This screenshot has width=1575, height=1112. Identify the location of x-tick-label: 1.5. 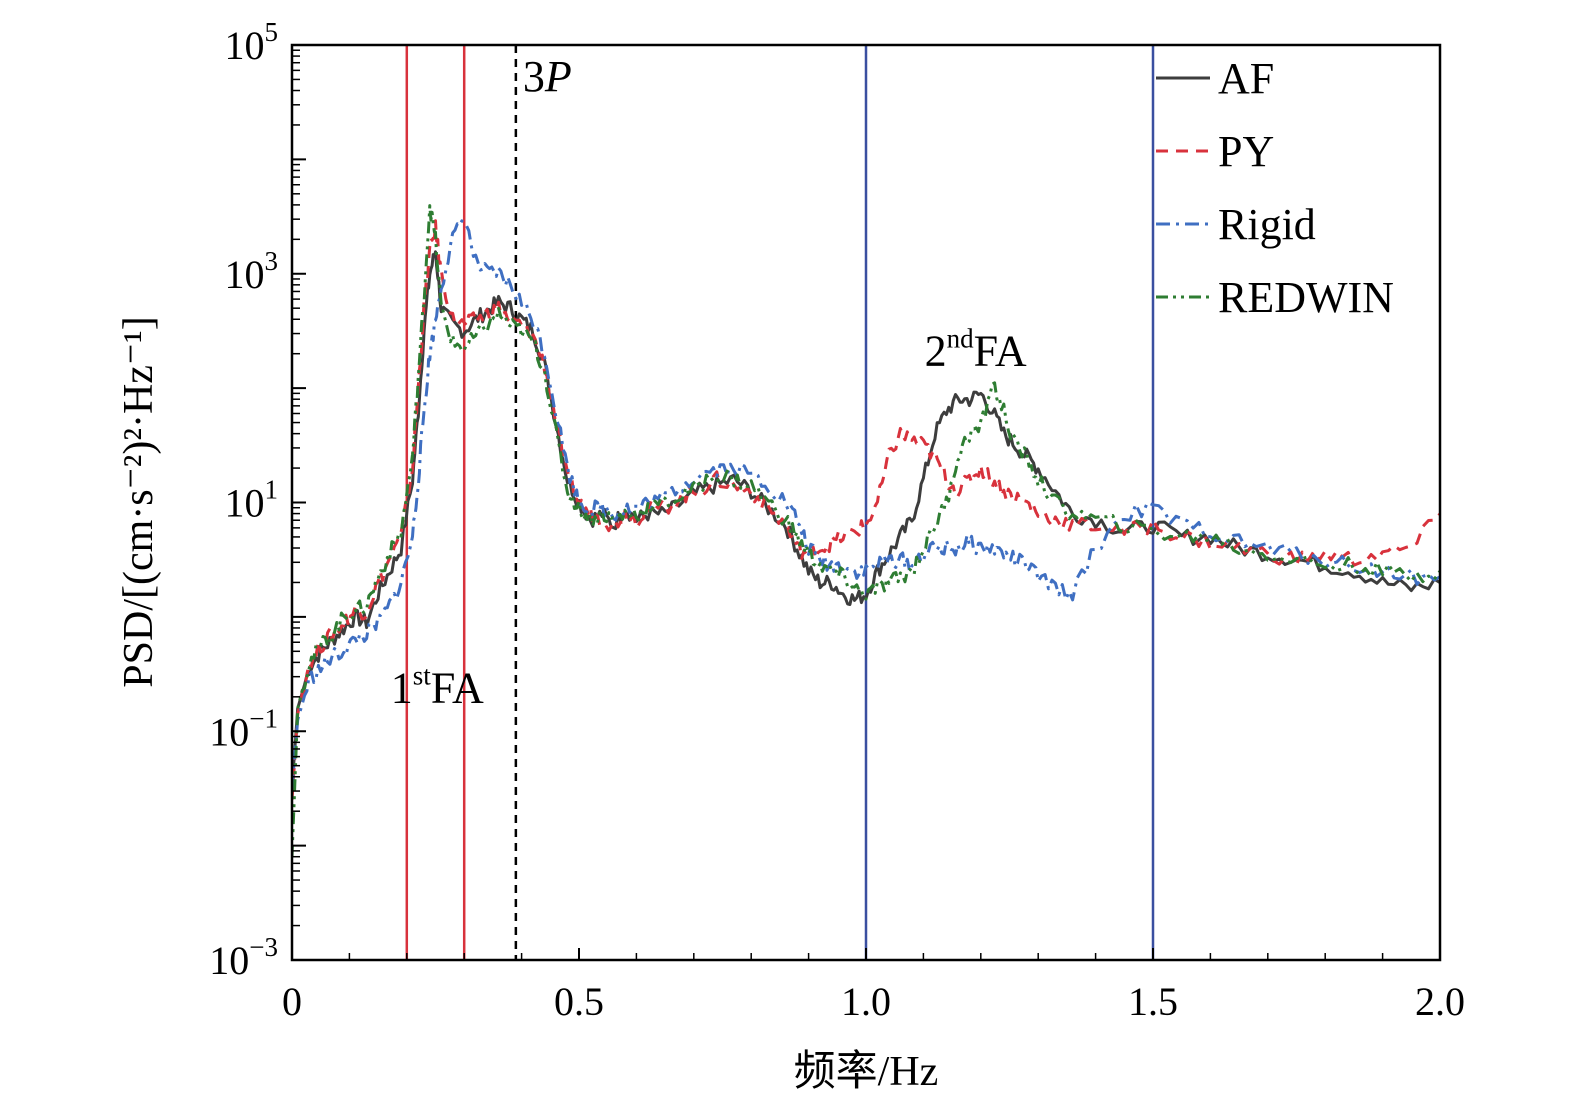
(1153, 1001).